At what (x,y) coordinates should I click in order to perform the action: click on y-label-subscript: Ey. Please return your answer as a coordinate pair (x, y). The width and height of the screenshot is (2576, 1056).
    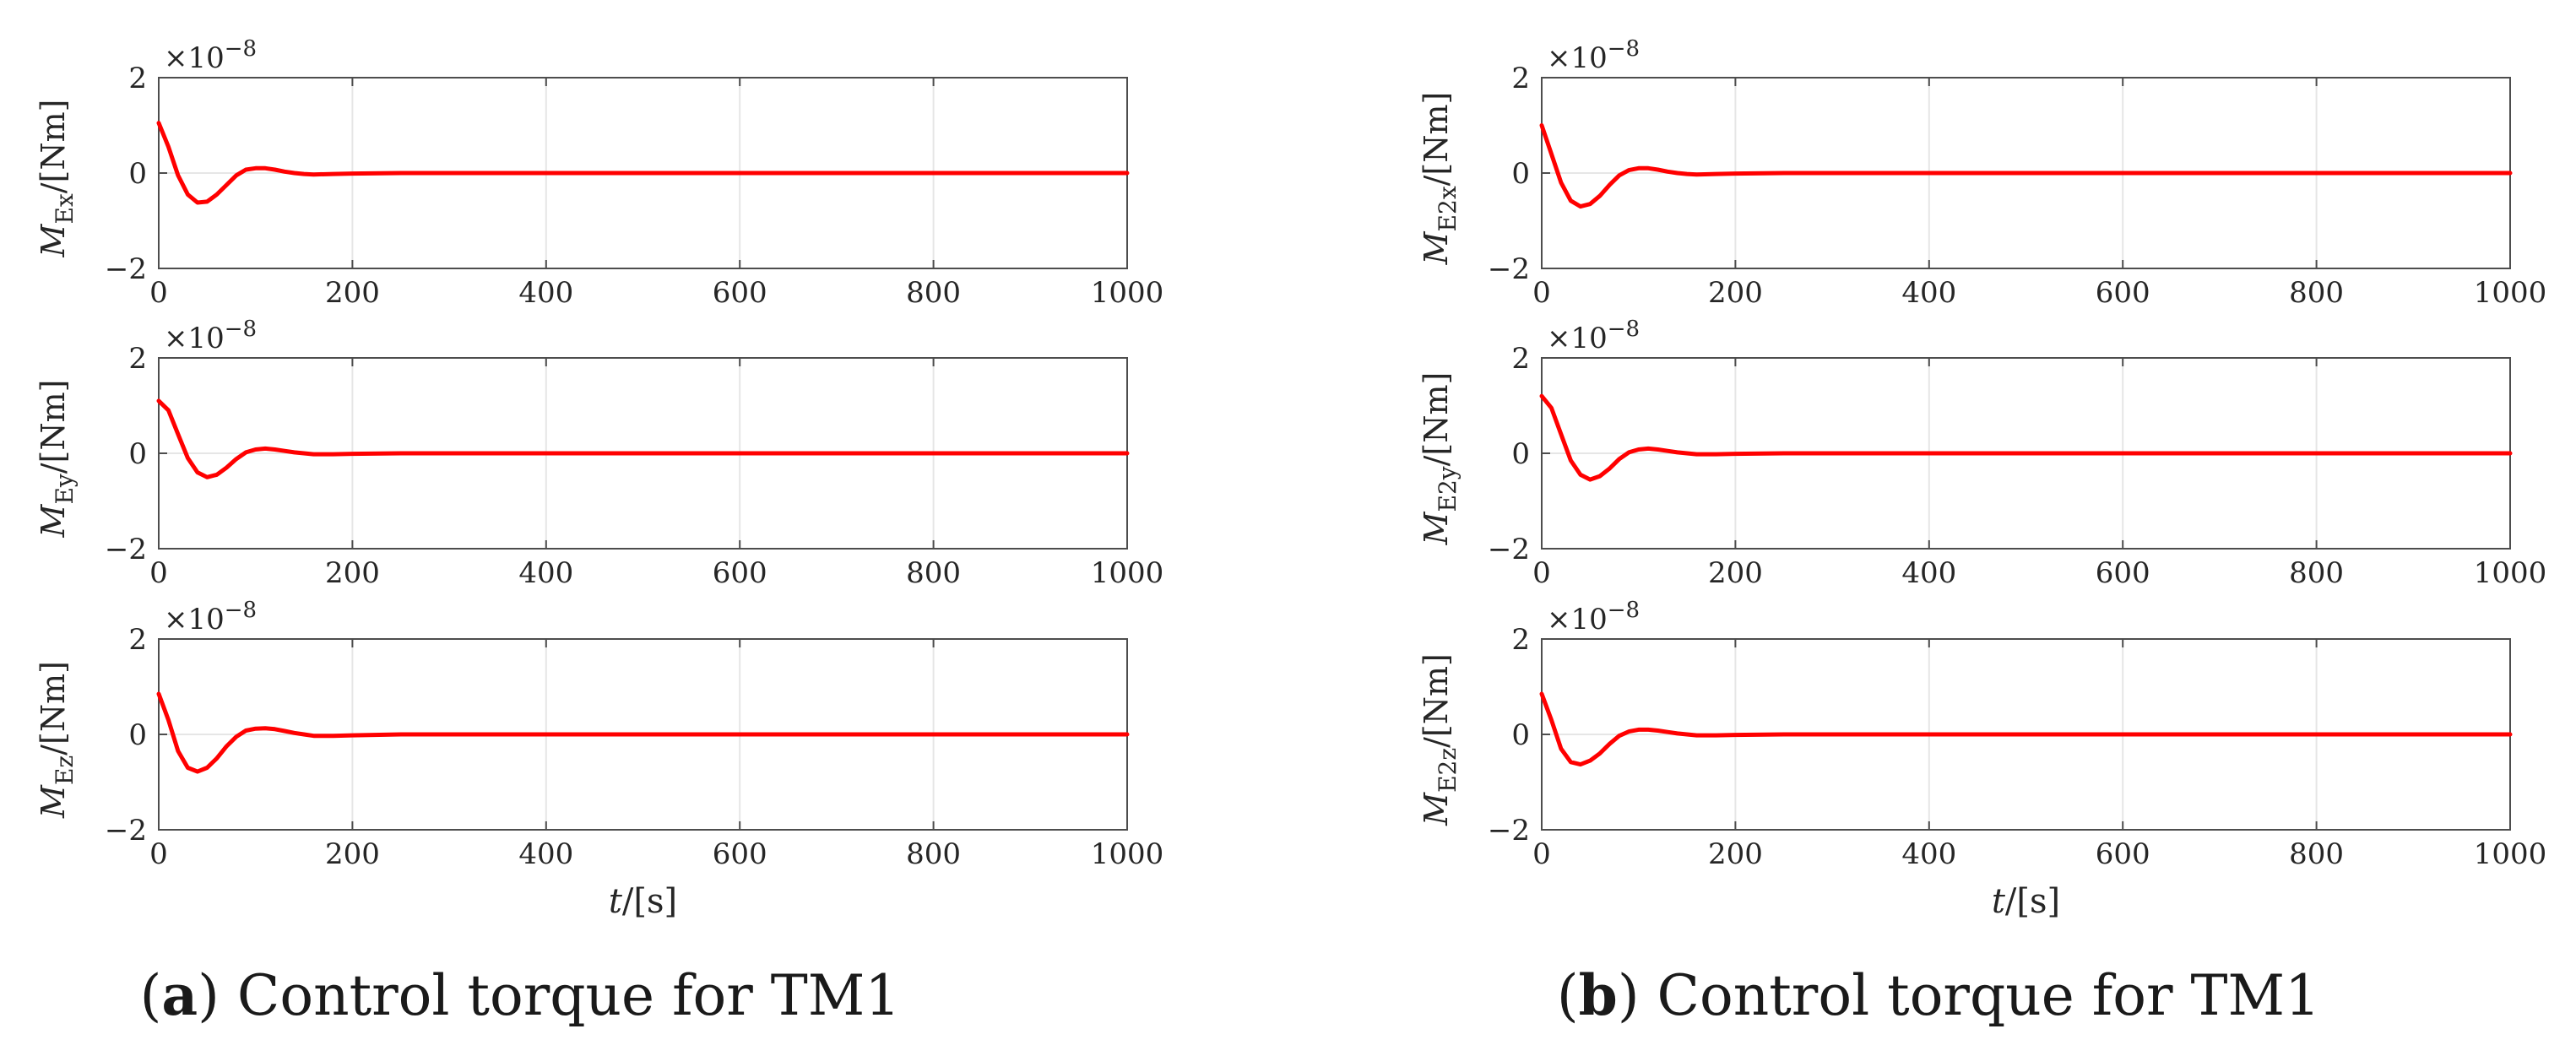
    Looking at the image, I should click on (65, 489).